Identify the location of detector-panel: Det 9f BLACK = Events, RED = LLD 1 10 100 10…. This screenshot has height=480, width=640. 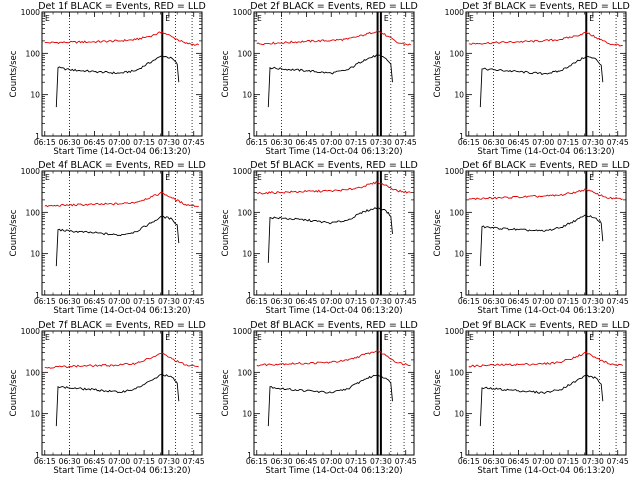
(531, 398).